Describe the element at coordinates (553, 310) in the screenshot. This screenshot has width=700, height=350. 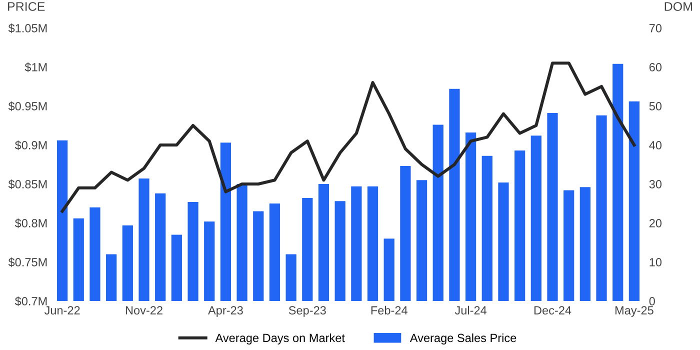
I see `x-tick-label: Dec-24` at that location.